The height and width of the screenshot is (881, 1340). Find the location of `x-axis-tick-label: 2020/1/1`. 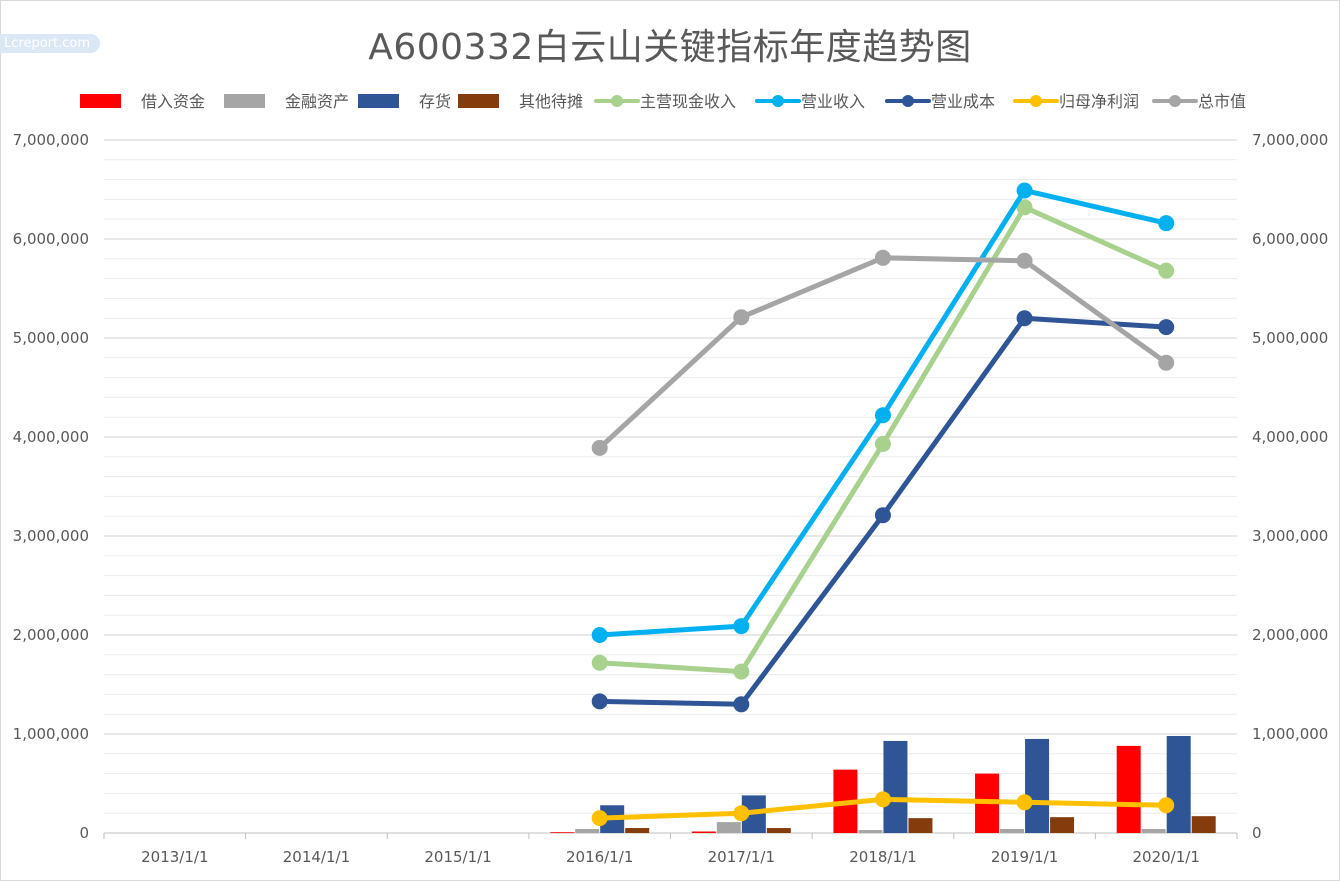

x-axis-tick-label: 2020/1/1 is located at coordinates (1166, 857).